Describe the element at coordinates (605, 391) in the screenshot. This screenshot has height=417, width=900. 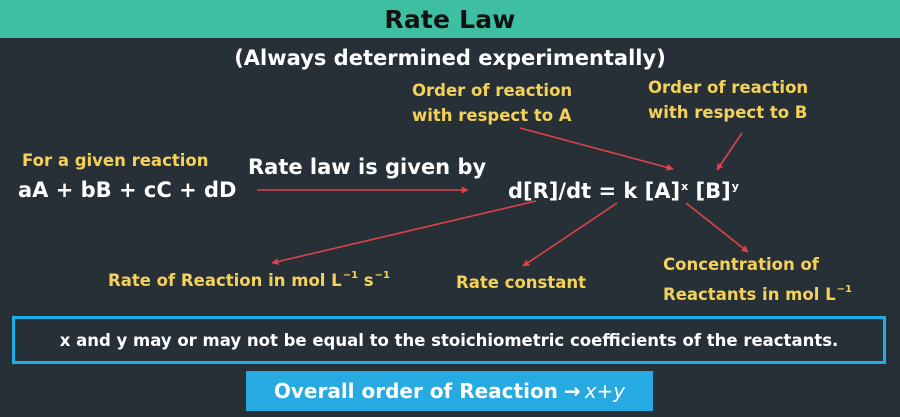
I see `overall-order-value: x+y` at that location.